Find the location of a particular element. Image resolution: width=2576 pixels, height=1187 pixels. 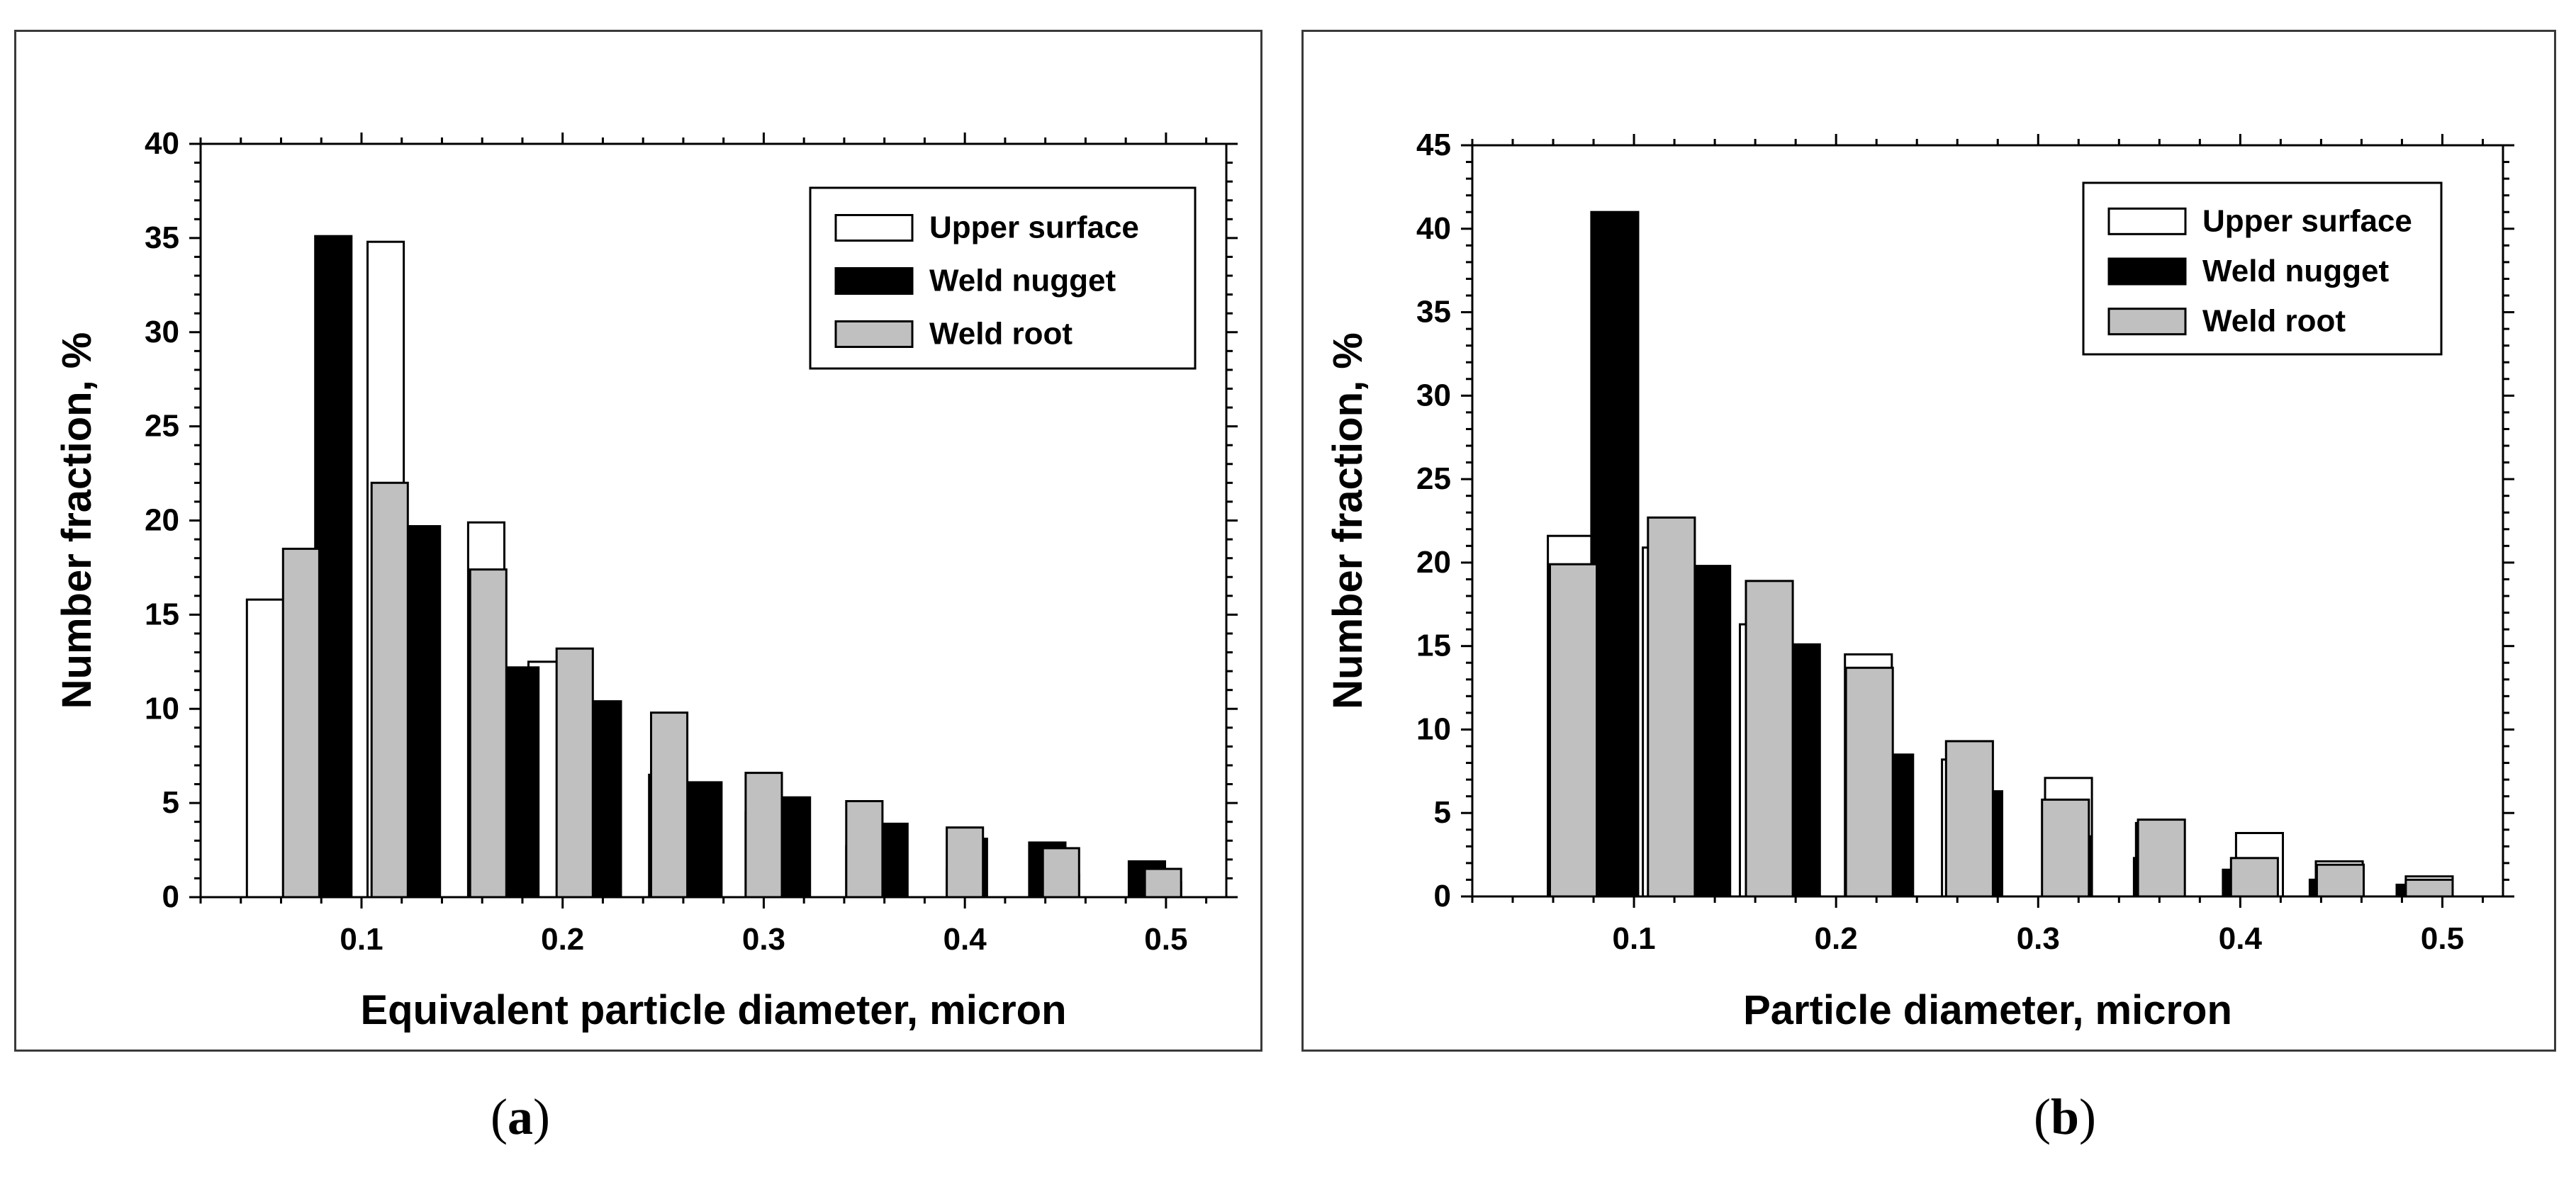

caption-b-letter: b is located at coordinates (2065, 1116).